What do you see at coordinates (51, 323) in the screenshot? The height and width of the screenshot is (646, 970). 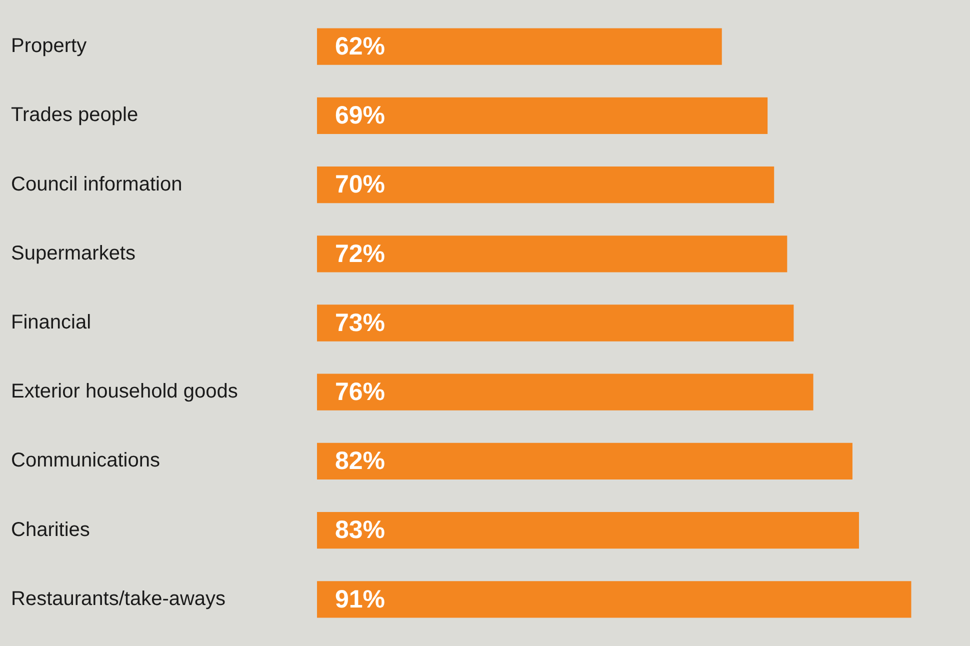 I see `y-tick-label: Financial` at bounding box center [51, 323].